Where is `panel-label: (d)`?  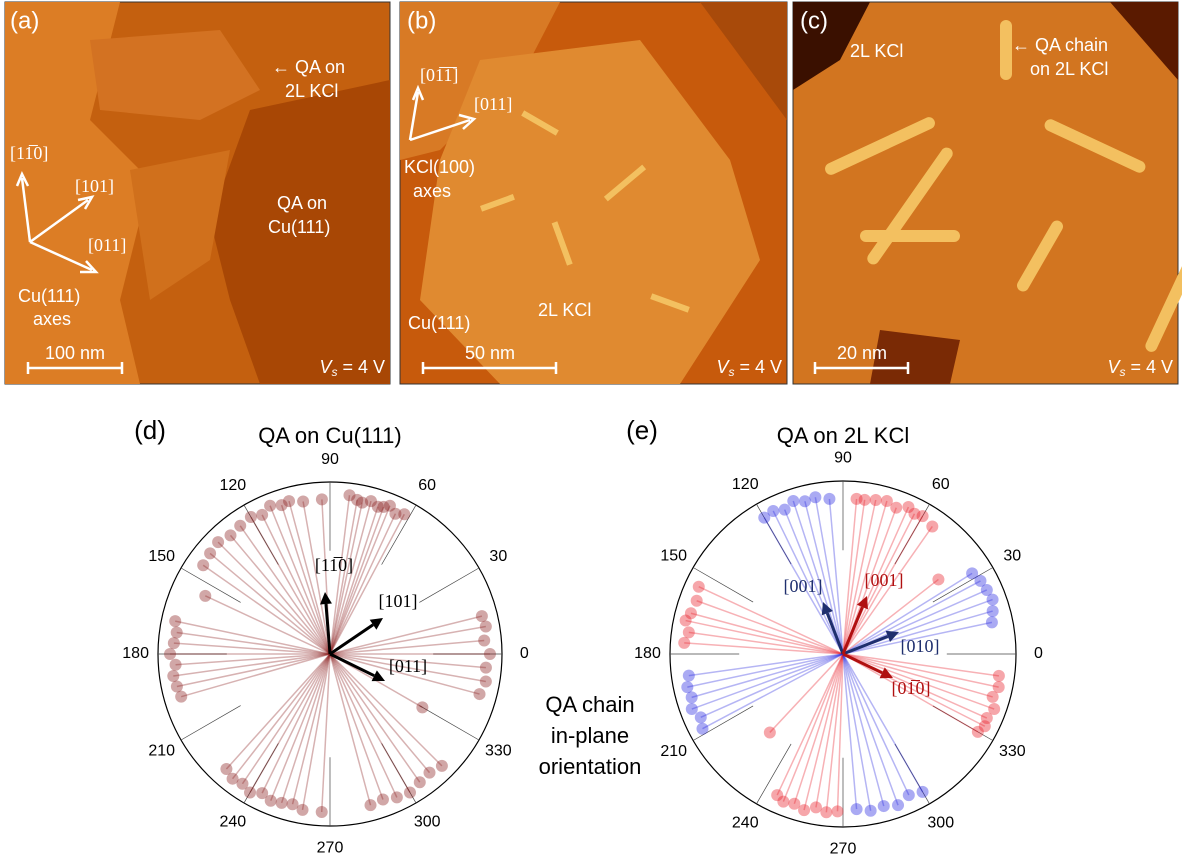
panel-label: (d) is located at coordinates (150, 430).